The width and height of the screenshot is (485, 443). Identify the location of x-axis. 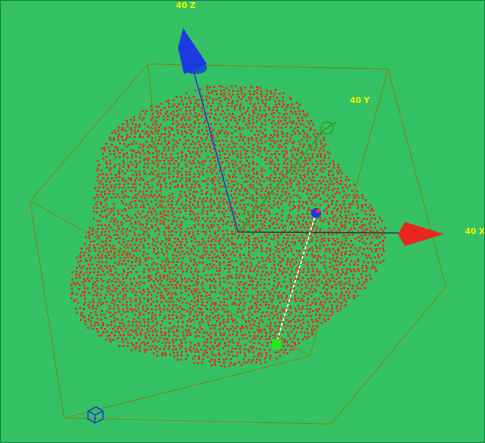
(340, 234).